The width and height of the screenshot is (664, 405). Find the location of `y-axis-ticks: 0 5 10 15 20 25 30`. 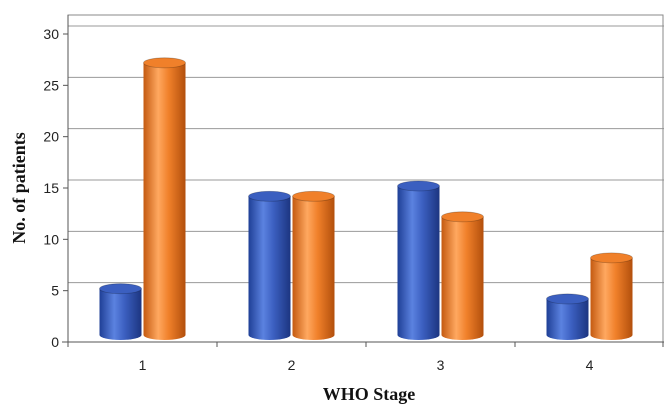

y-axis-ticks: 0 5 10 15 20 25 30 is located at coordinates (55, 188).